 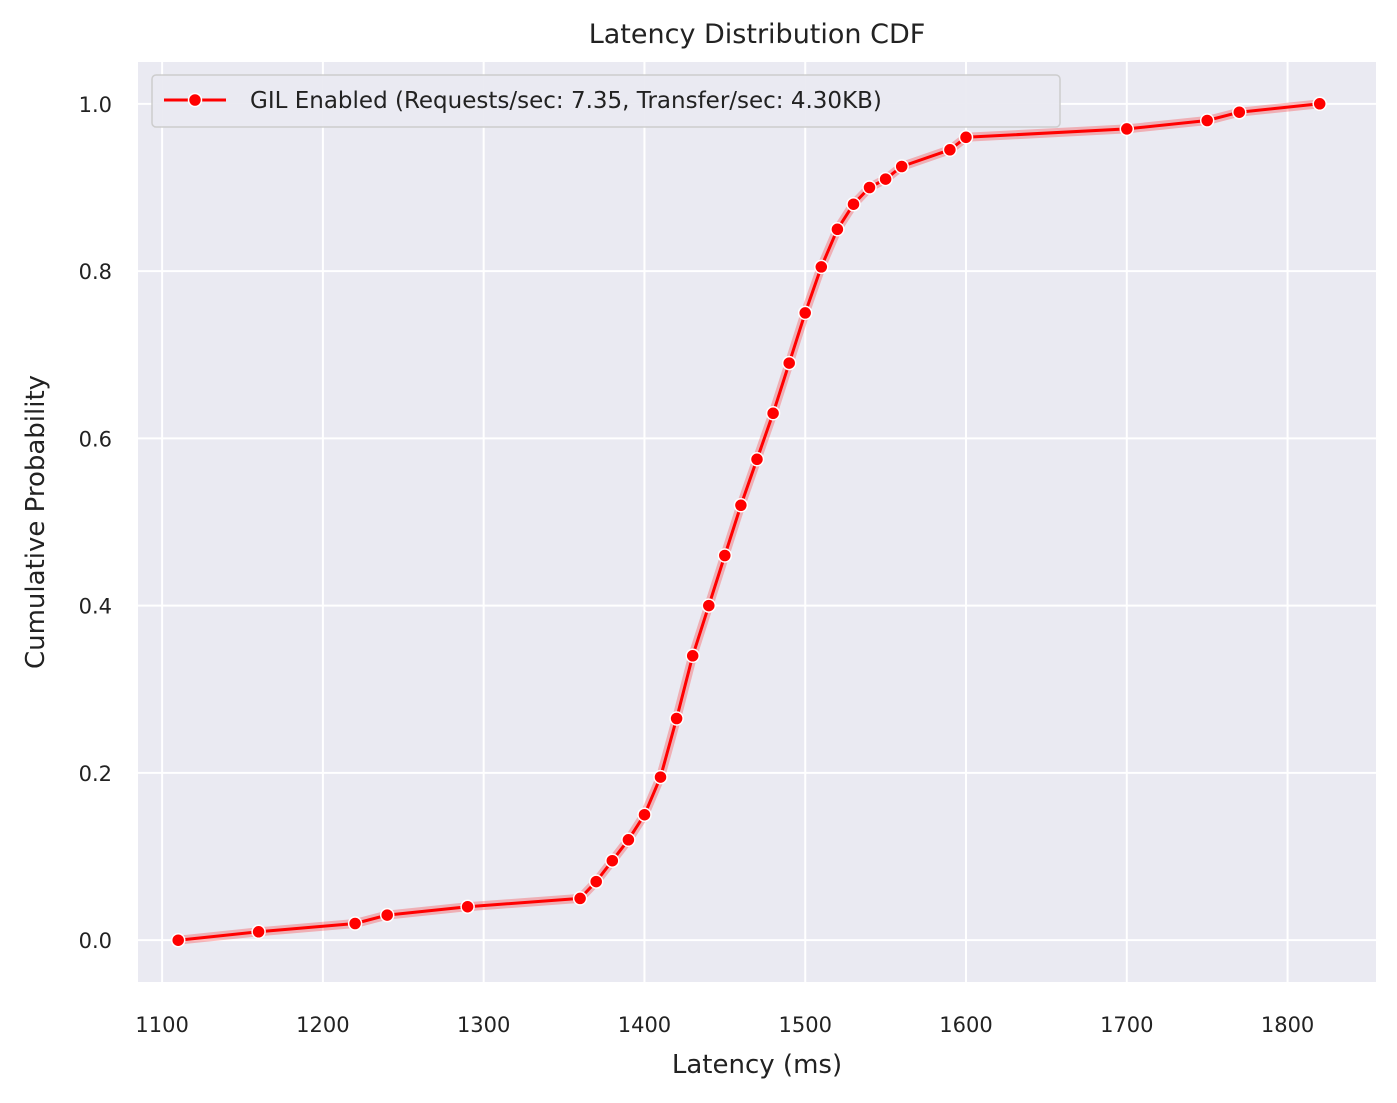 What do you see at coordinates (95, 607) in the screenshot?
I see `y-tick-label: 0.4` at bounding box center [95, 607].